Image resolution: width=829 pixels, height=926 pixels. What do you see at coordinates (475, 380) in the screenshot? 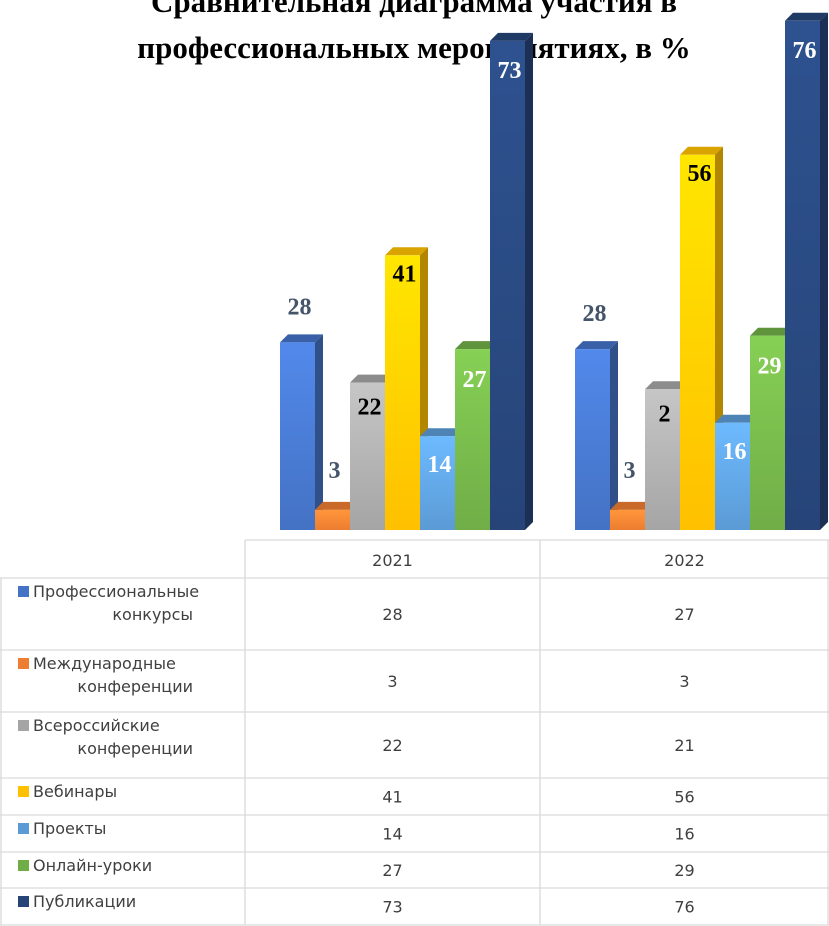
I see `data-label: 27` at bounding box center [475, 380].